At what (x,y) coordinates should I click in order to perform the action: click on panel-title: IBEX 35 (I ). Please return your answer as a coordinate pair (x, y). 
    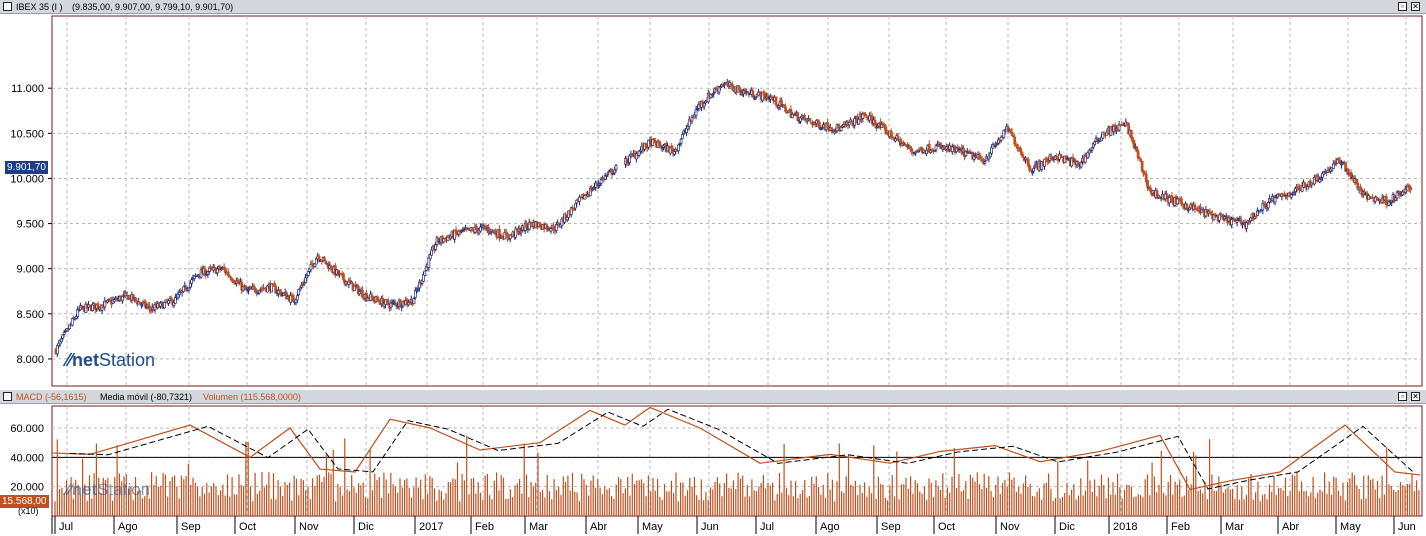
    Looking at the image, I should click on (39, 7).